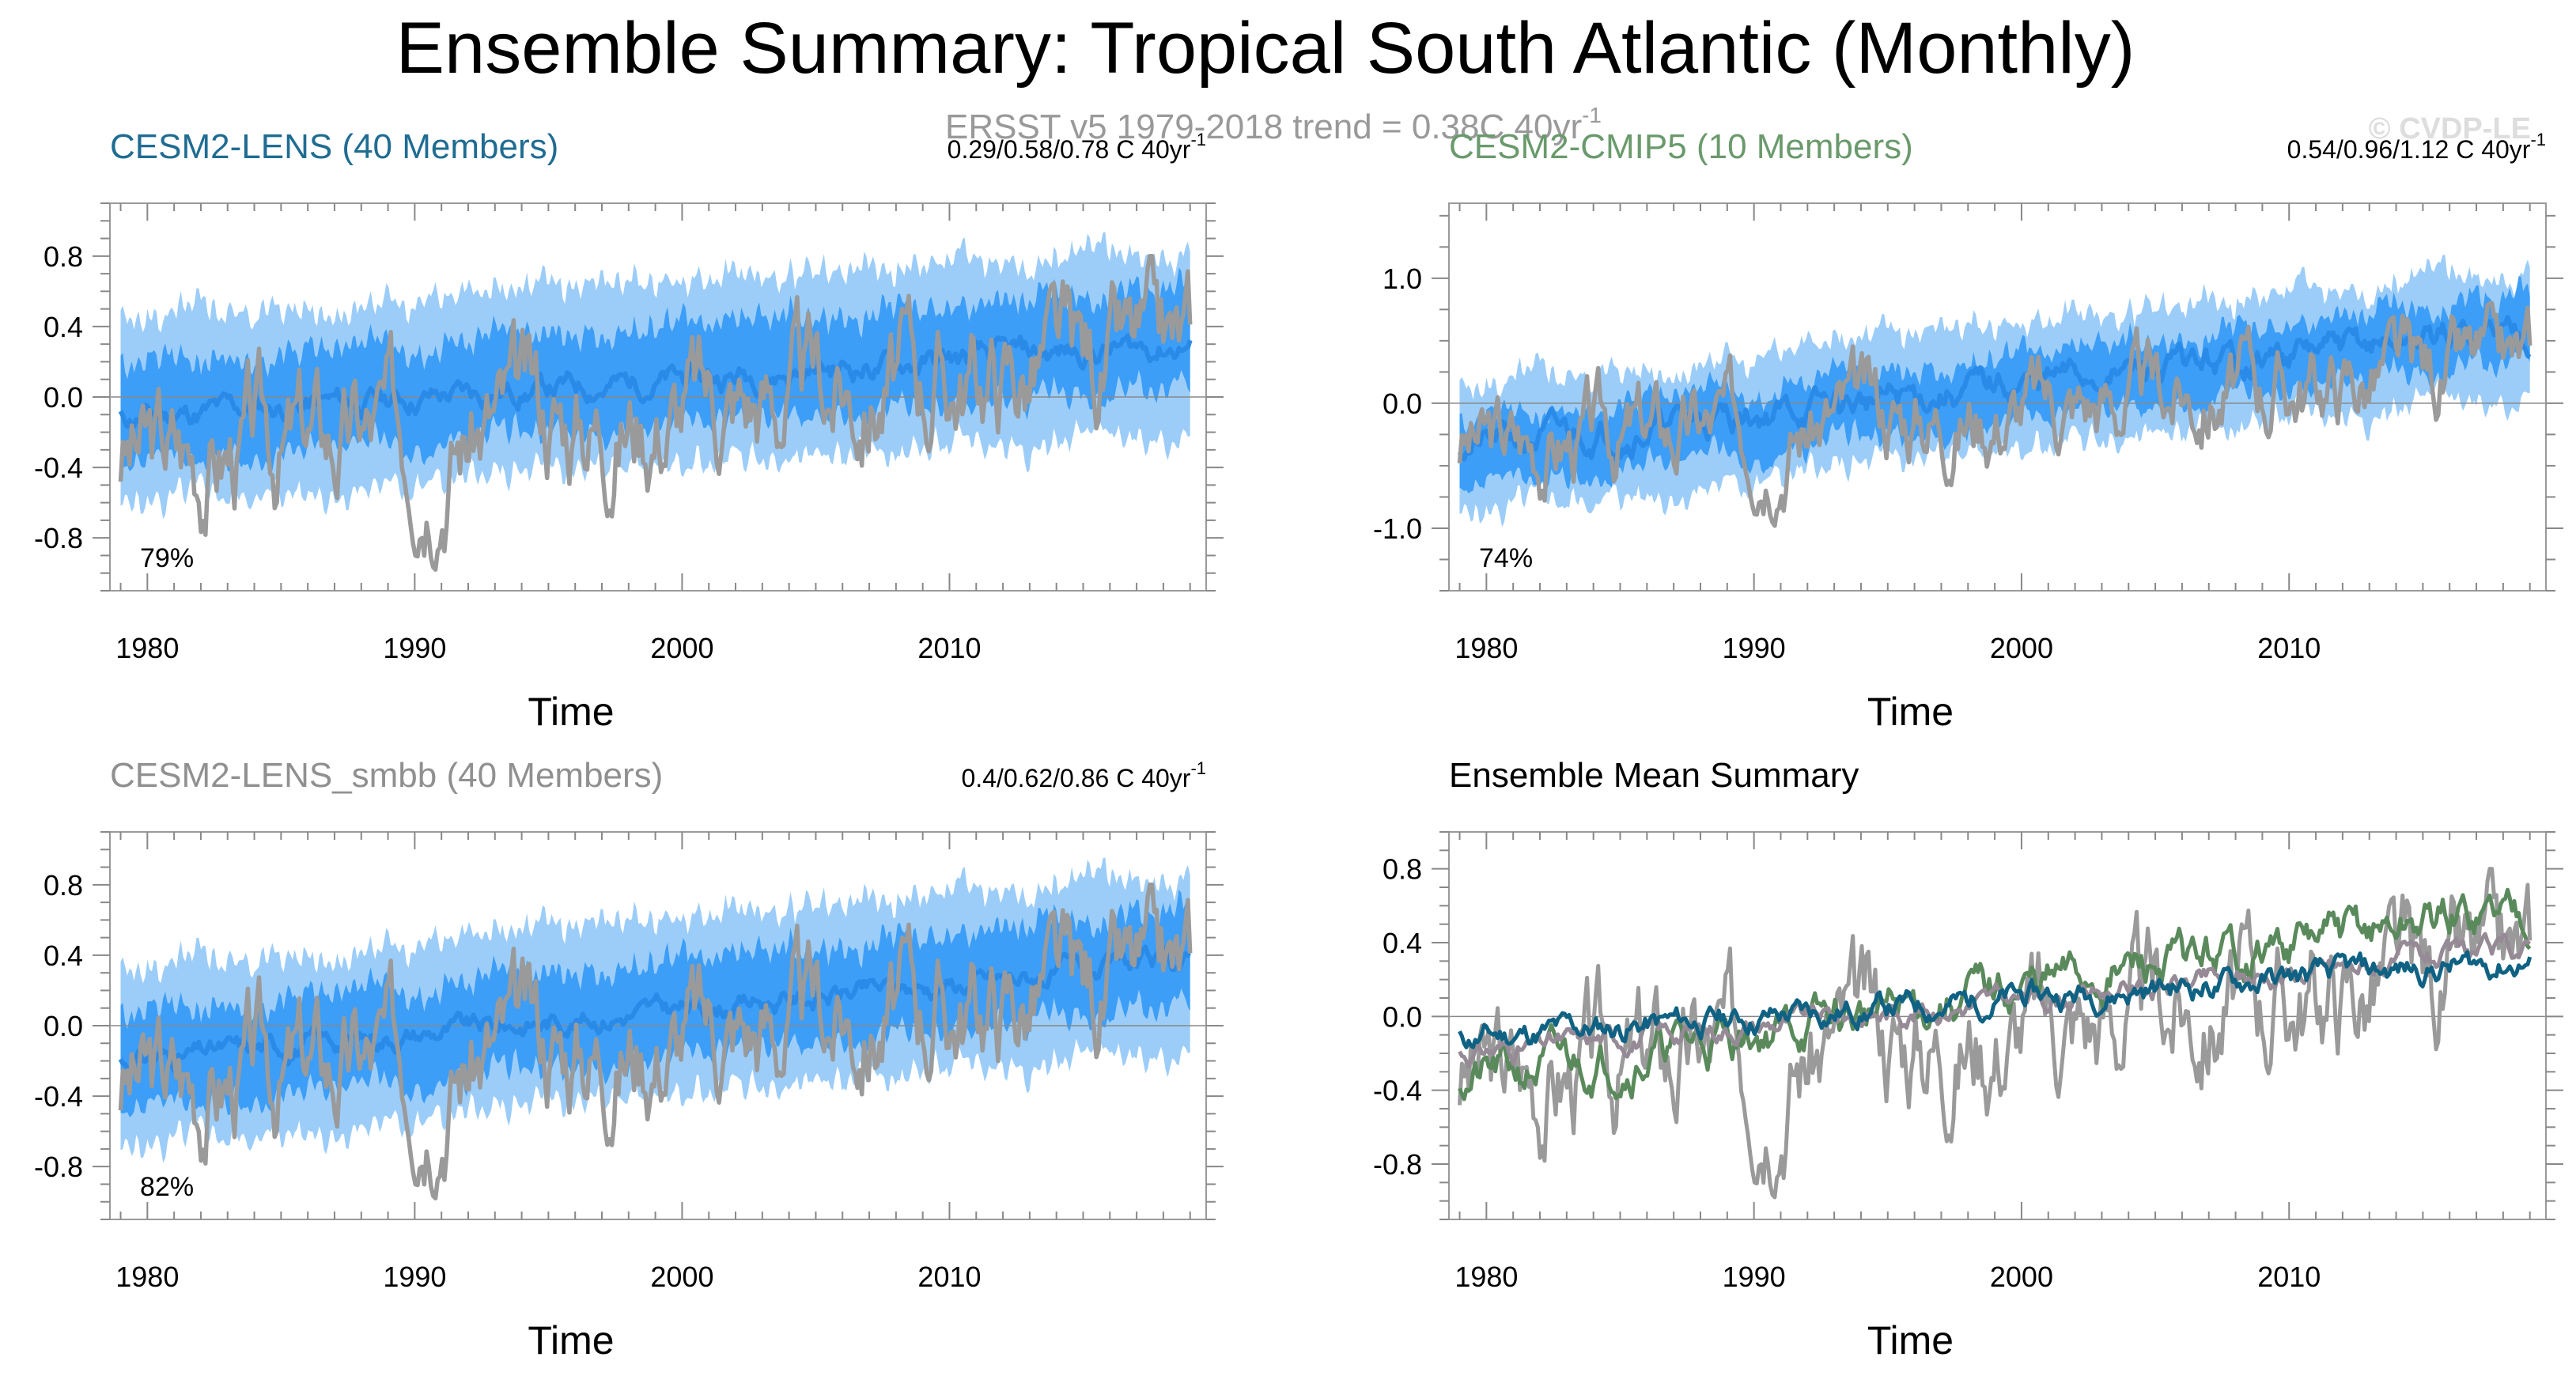 Image resolution: width=2576 pixels, height=1376 pixels. Describe the element at coordinates (1592, 115) in the screenshot. I see `observed-trend-exponent: -1` at that location.